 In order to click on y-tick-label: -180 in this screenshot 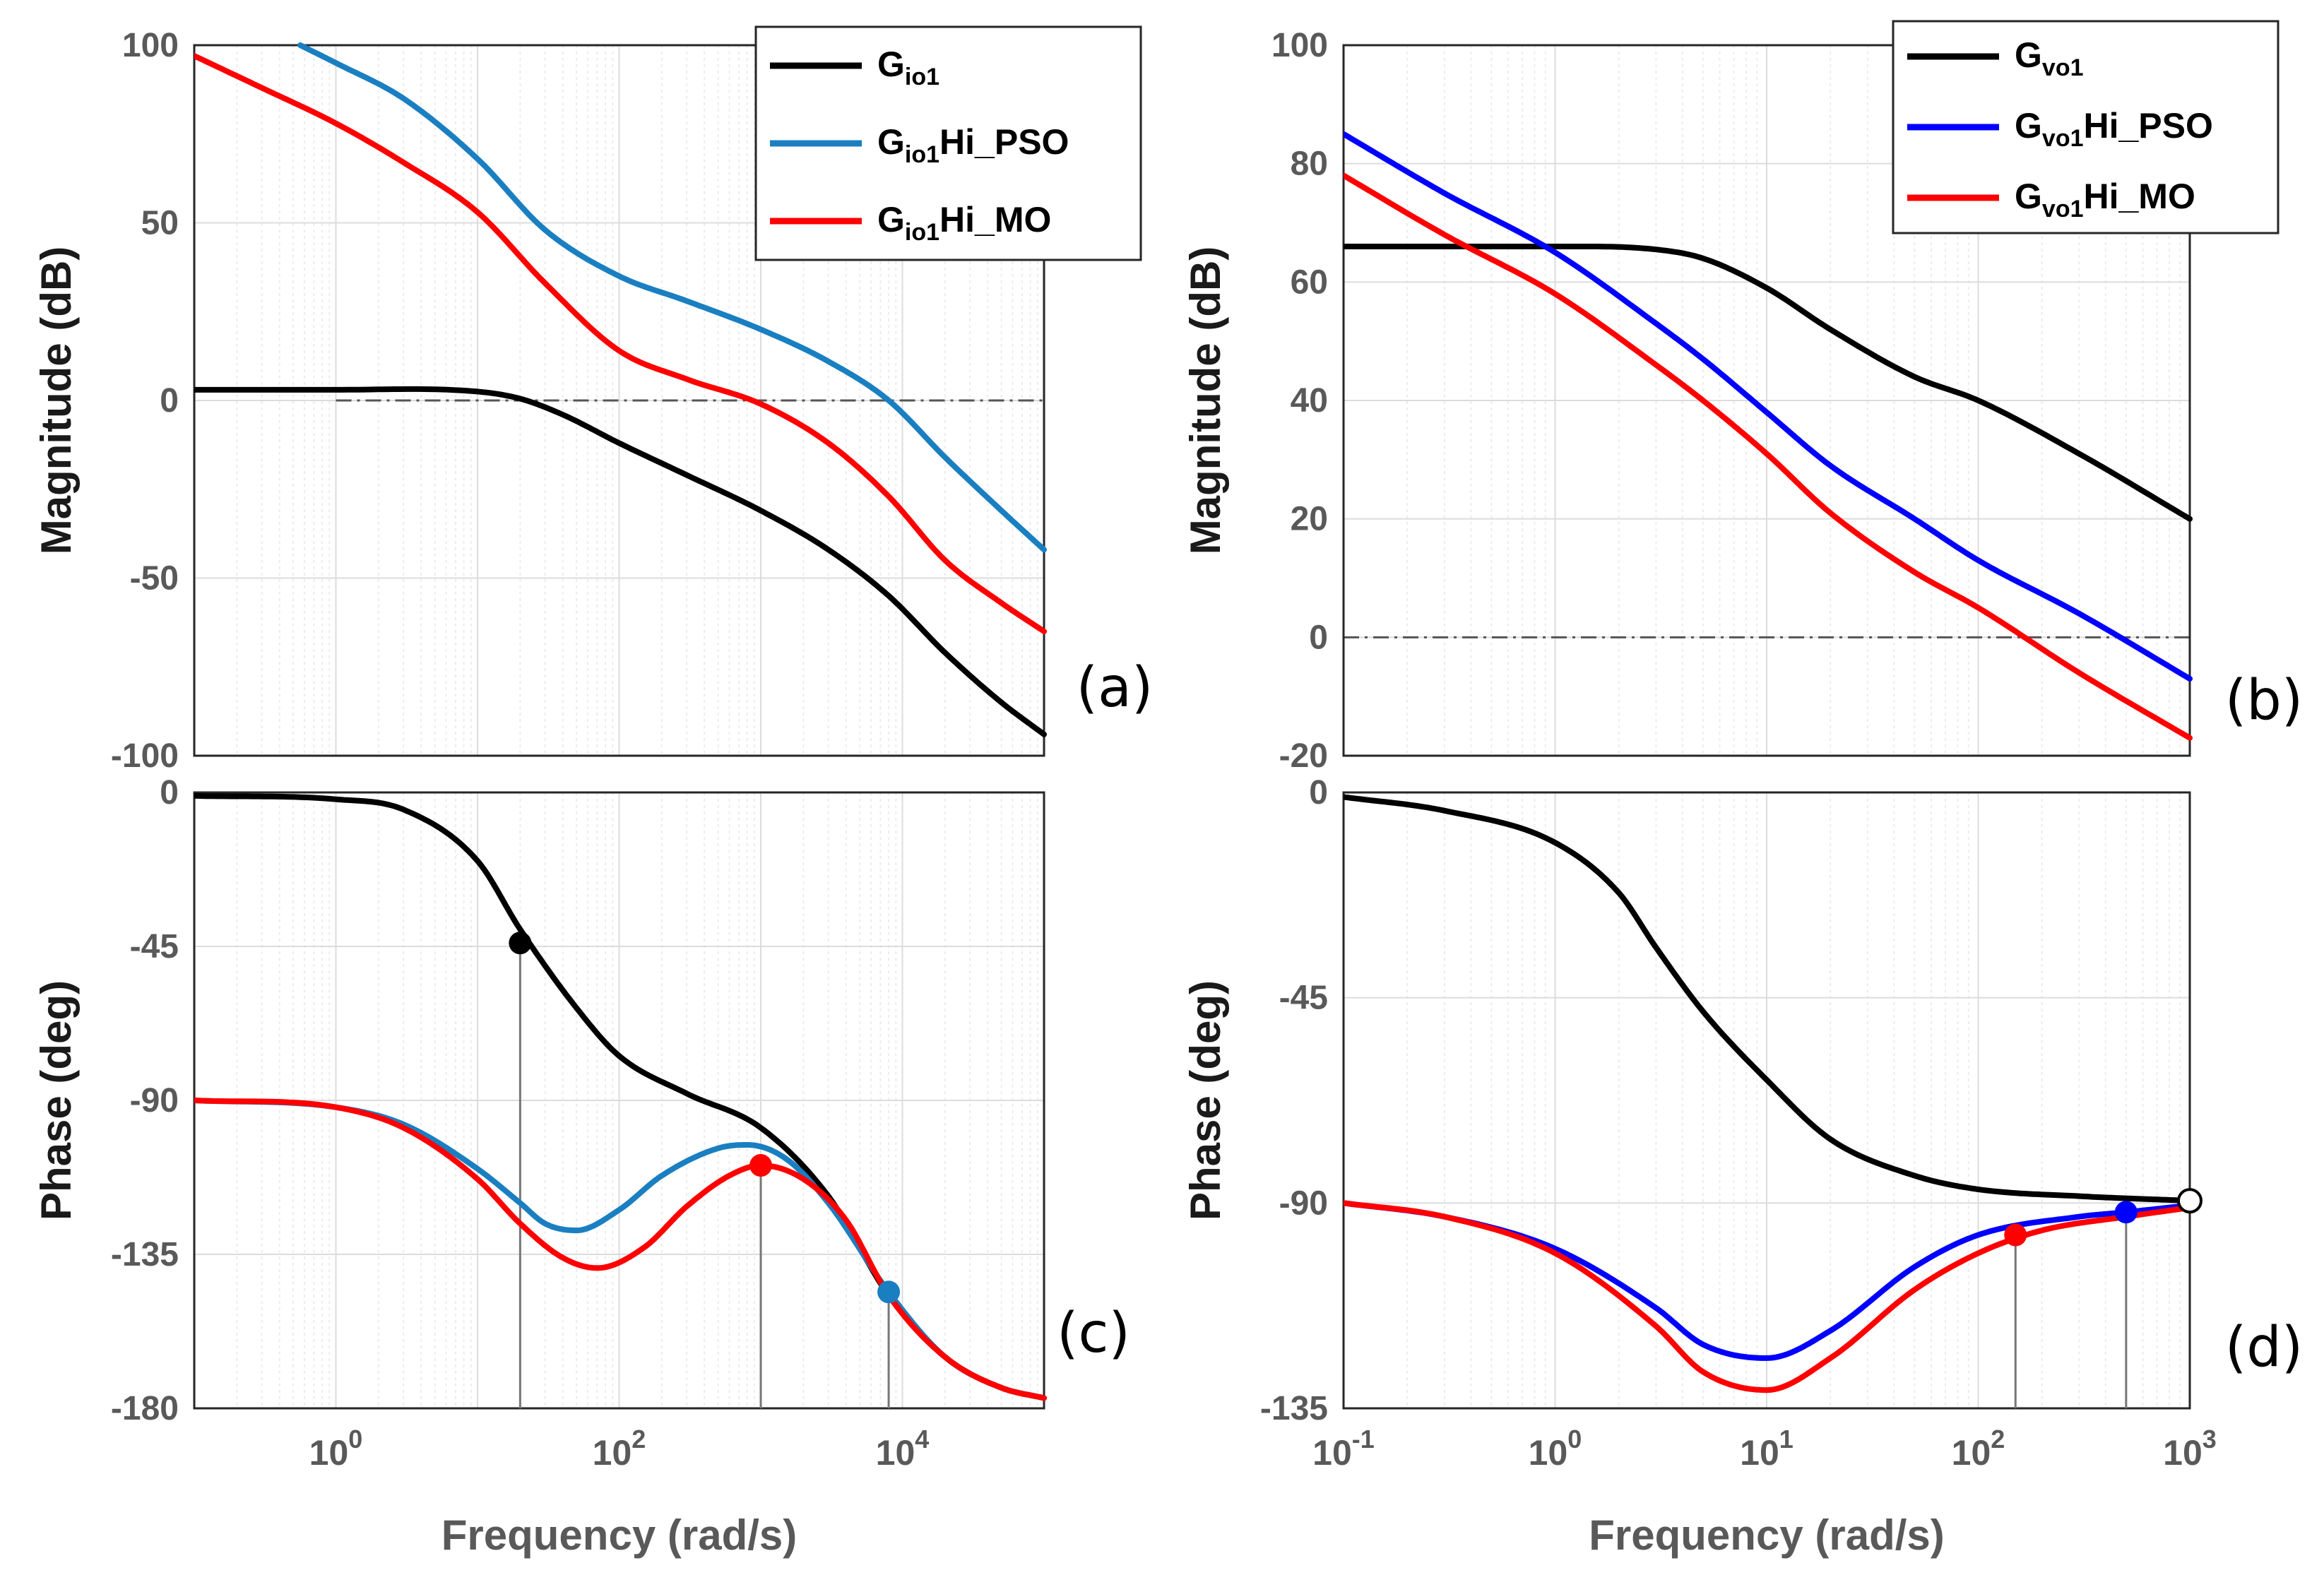, I will do `click(145, 1408)`.